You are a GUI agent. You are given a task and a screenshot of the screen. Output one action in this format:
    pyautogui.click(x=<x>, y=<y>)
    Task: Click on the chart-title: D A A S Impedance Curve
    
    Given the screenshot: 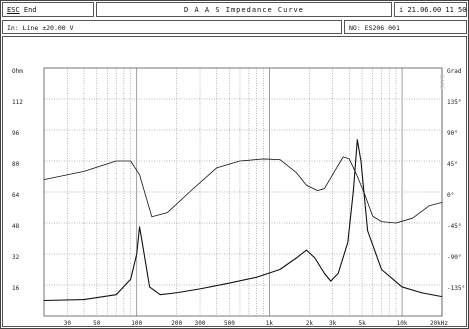 What is the action you would take?
    pyautogui.click(x=244, y=9)
    